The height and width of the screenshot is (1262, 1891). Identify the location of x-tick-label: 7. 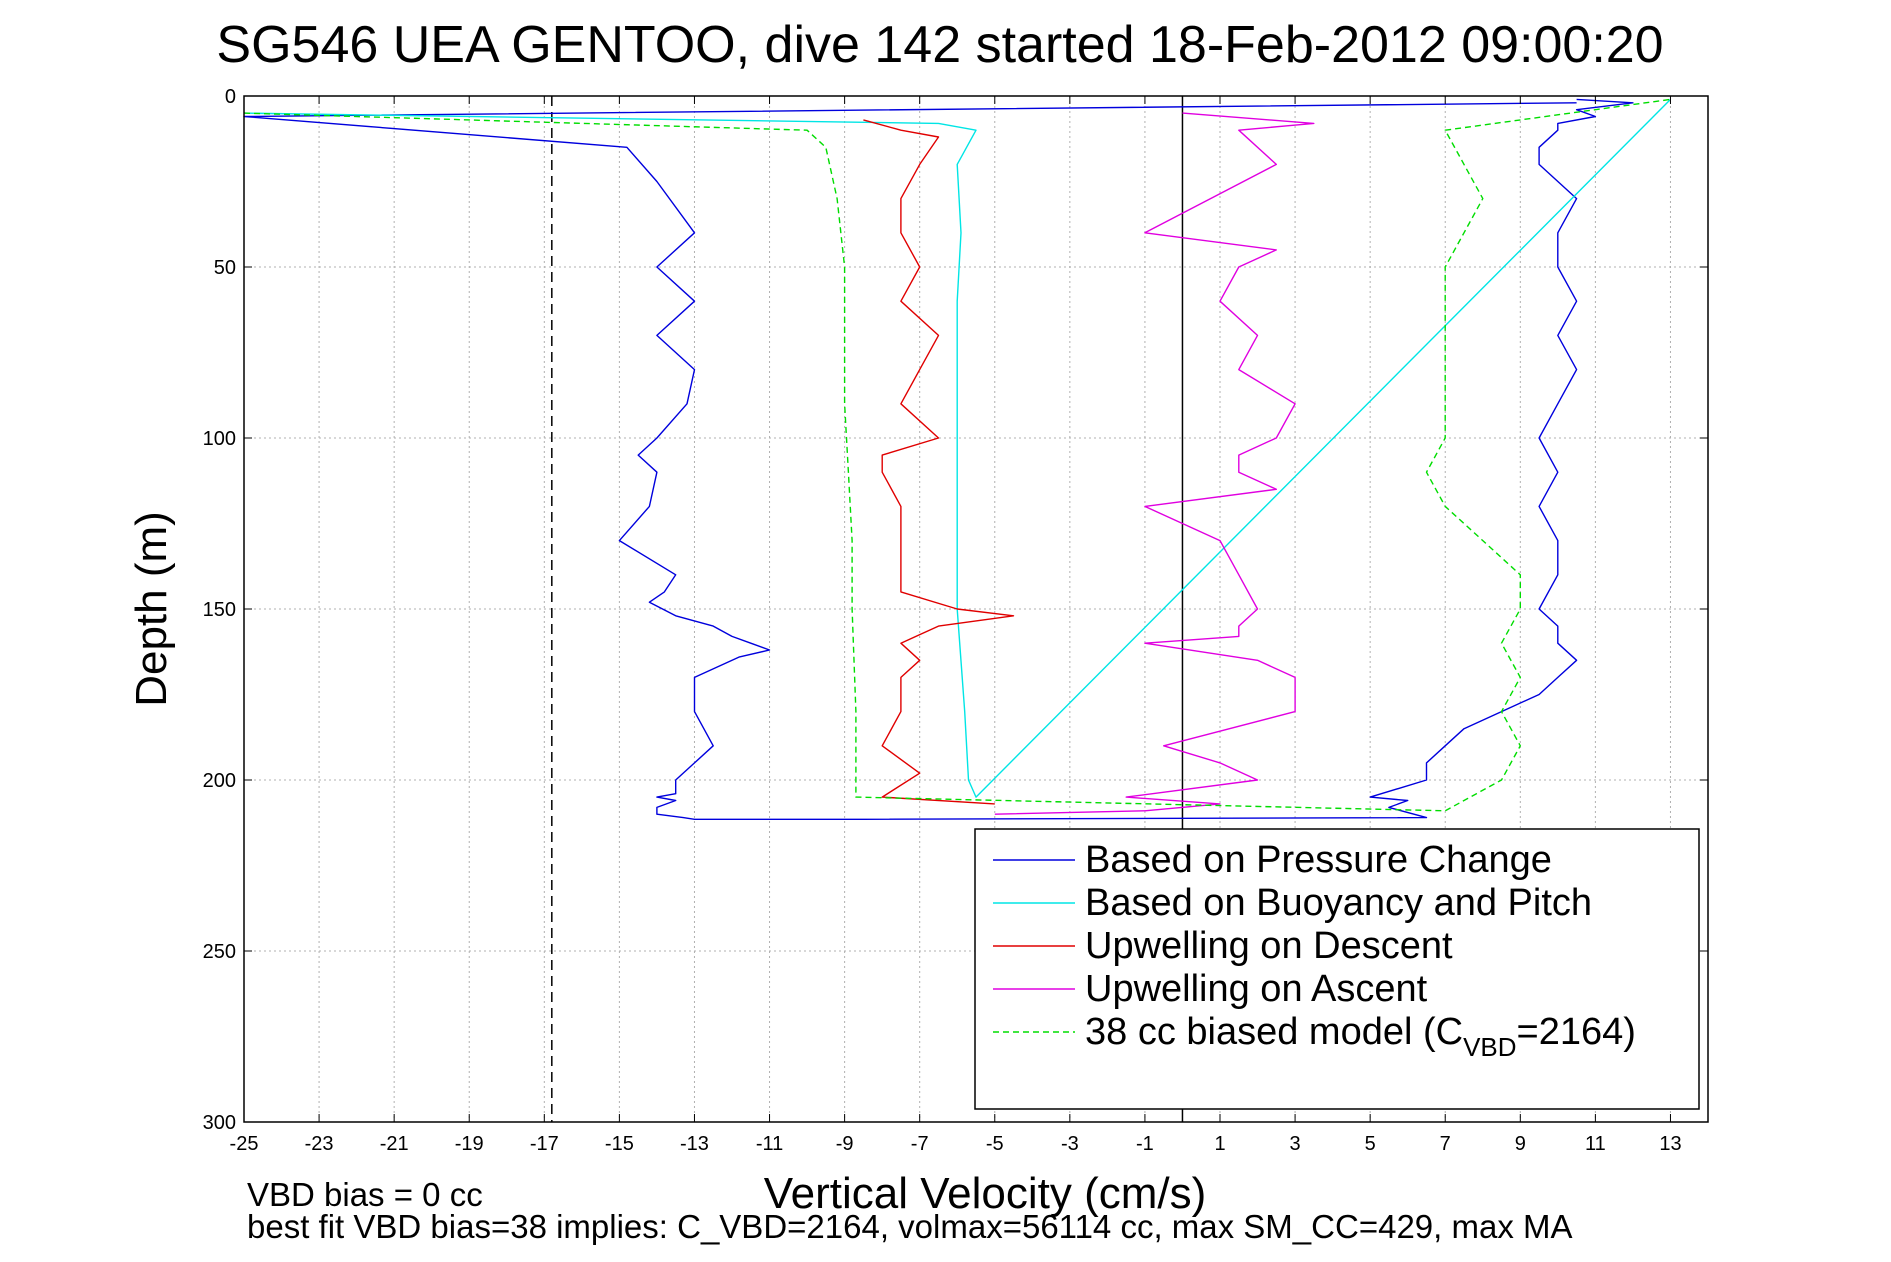
(1445, 1144).